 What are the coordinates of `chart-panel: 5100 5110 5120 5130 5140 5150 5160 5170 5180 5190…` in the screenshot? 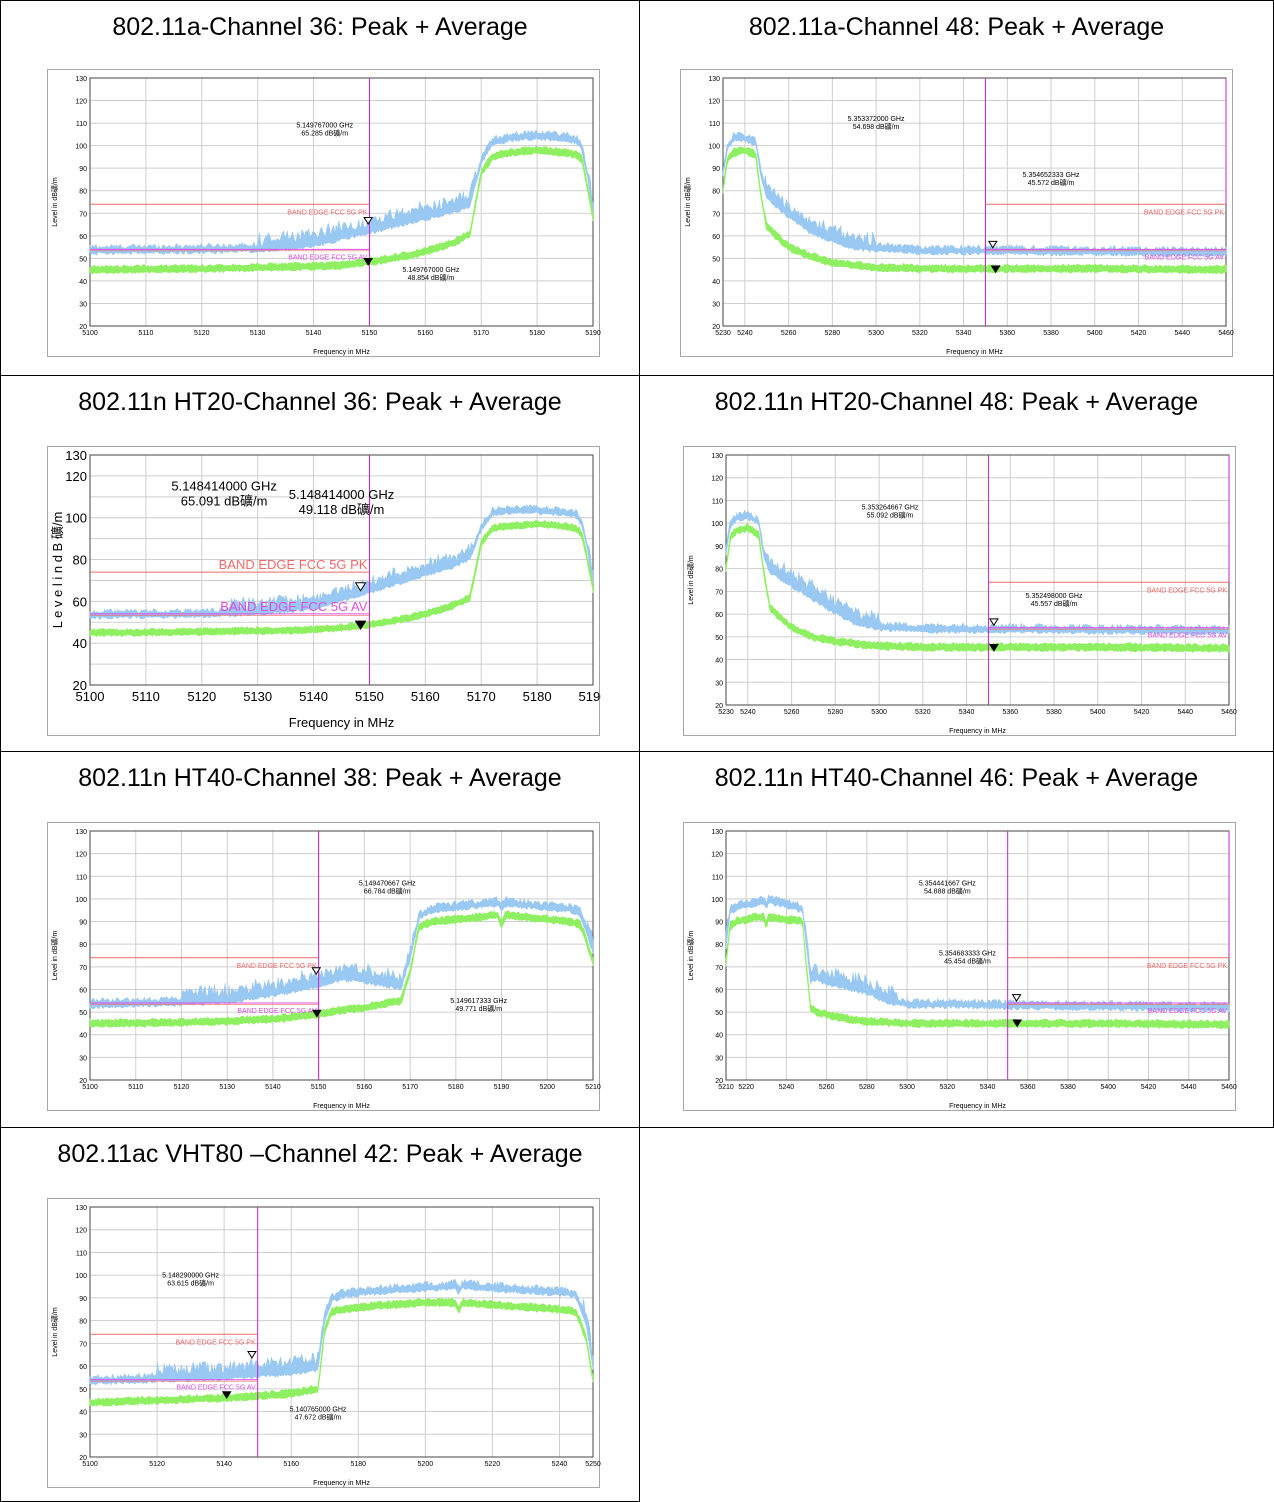 It's located at (324, 966).